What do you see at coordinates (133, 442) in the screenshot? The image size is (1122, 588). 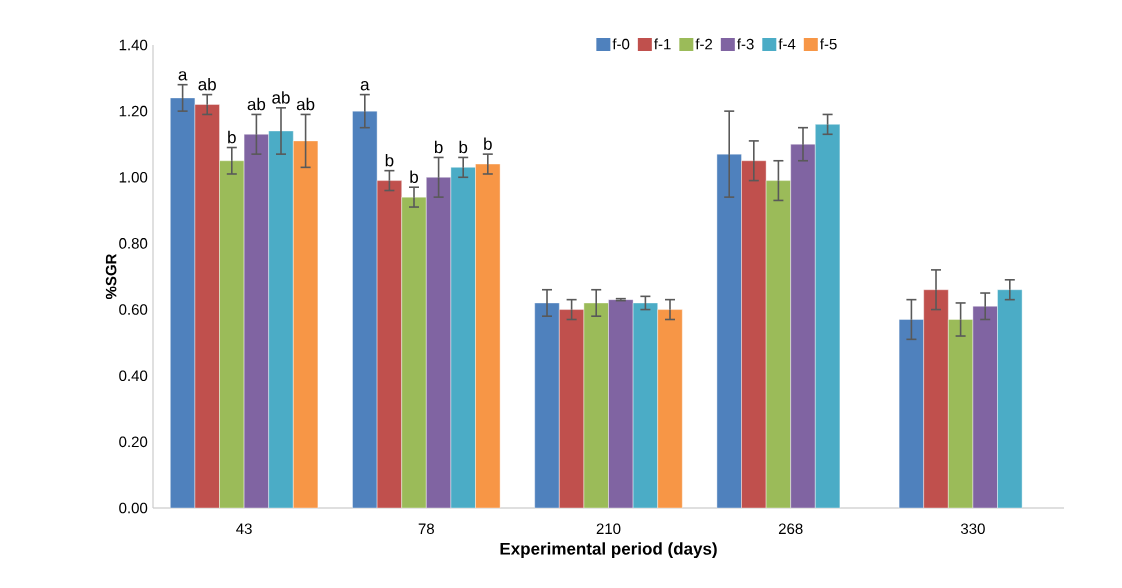 I see `y-tick-label: 0.20` at bounding box center [133, 442].